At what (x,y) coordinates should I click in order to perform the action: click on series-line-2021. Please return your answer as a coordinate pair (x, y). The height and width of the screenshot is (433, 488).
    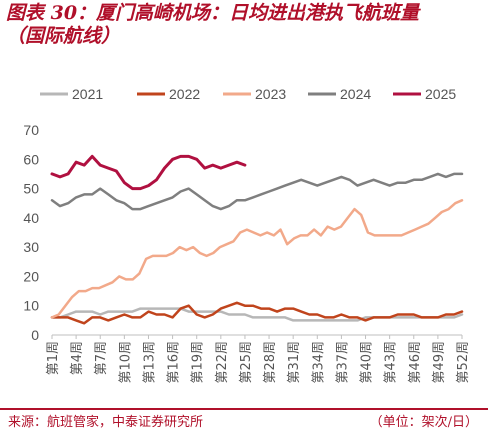
    Looking at the image, I should click on (257, 314).